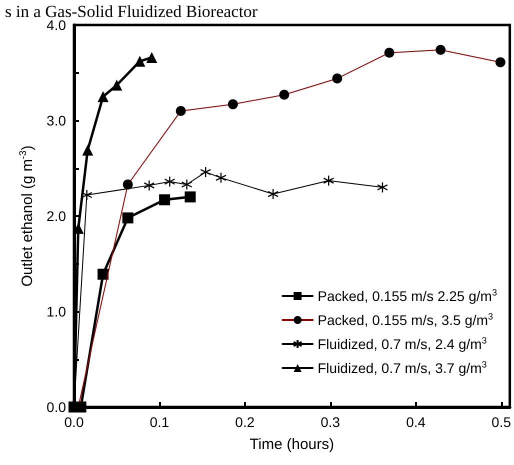 Image resolution: width=514 pixels, height=465 pixels. What do you see at coordinates (330, 422) in the screenshot?
I see `x-tick-label: 0.3` at bounding box center [330, 422].